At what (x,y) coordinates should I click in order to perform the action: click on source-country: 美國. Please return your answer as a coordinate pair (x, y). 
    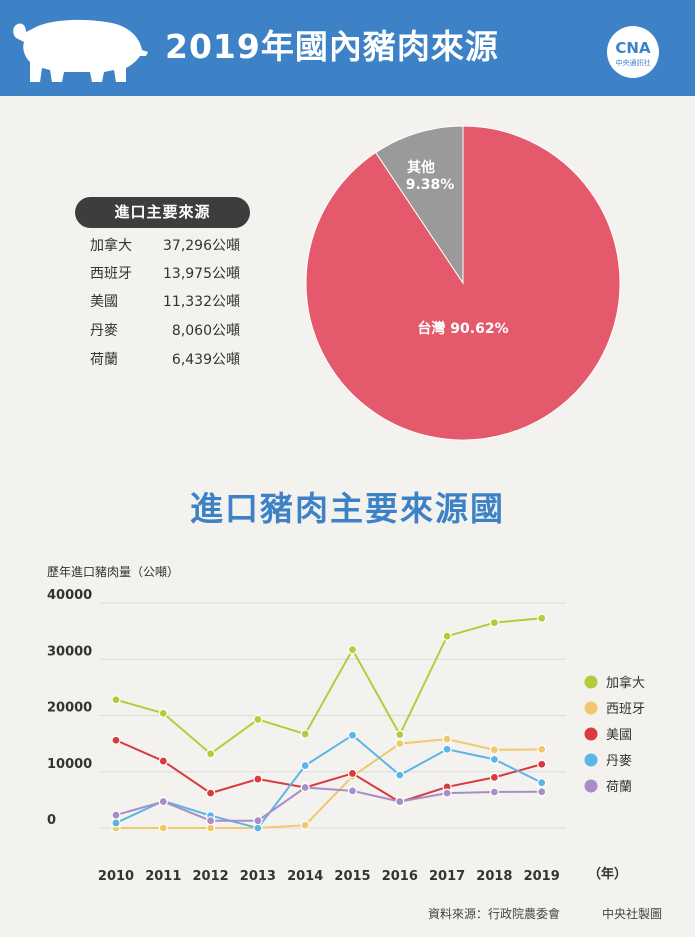
    Looking at the image, I should click on (104, 302).